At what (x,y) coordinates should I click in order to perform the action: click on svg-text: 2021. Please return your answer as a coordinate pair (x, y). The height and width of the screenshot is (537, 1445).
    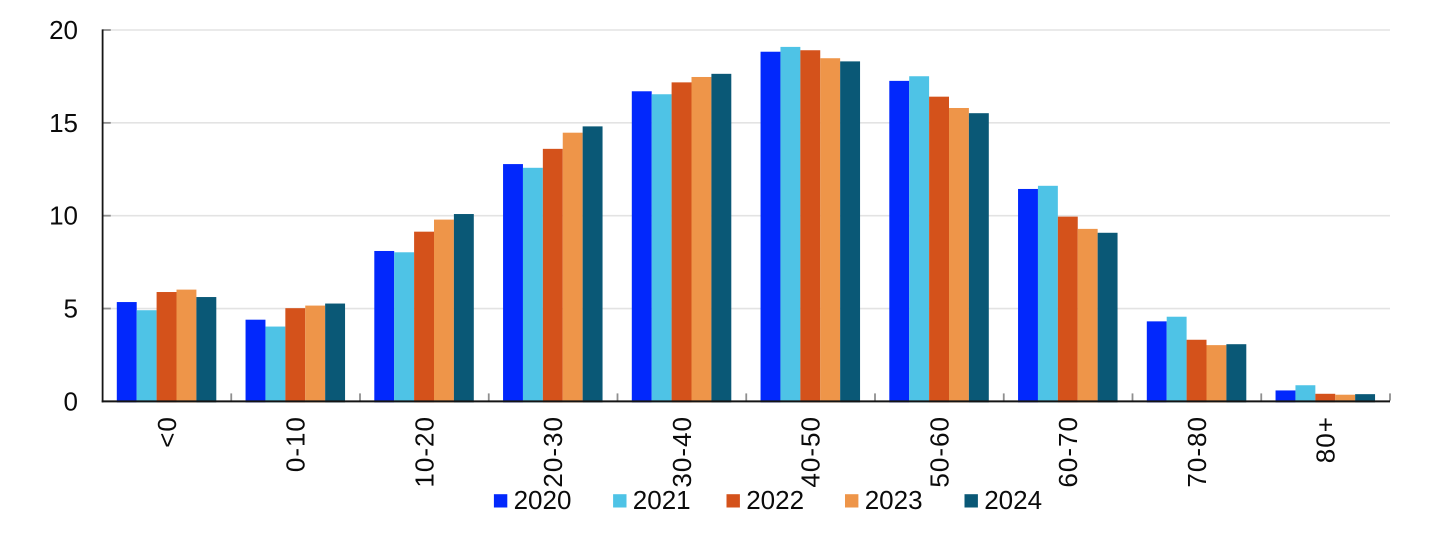
    Looking at the image, I should click on (662, 500).